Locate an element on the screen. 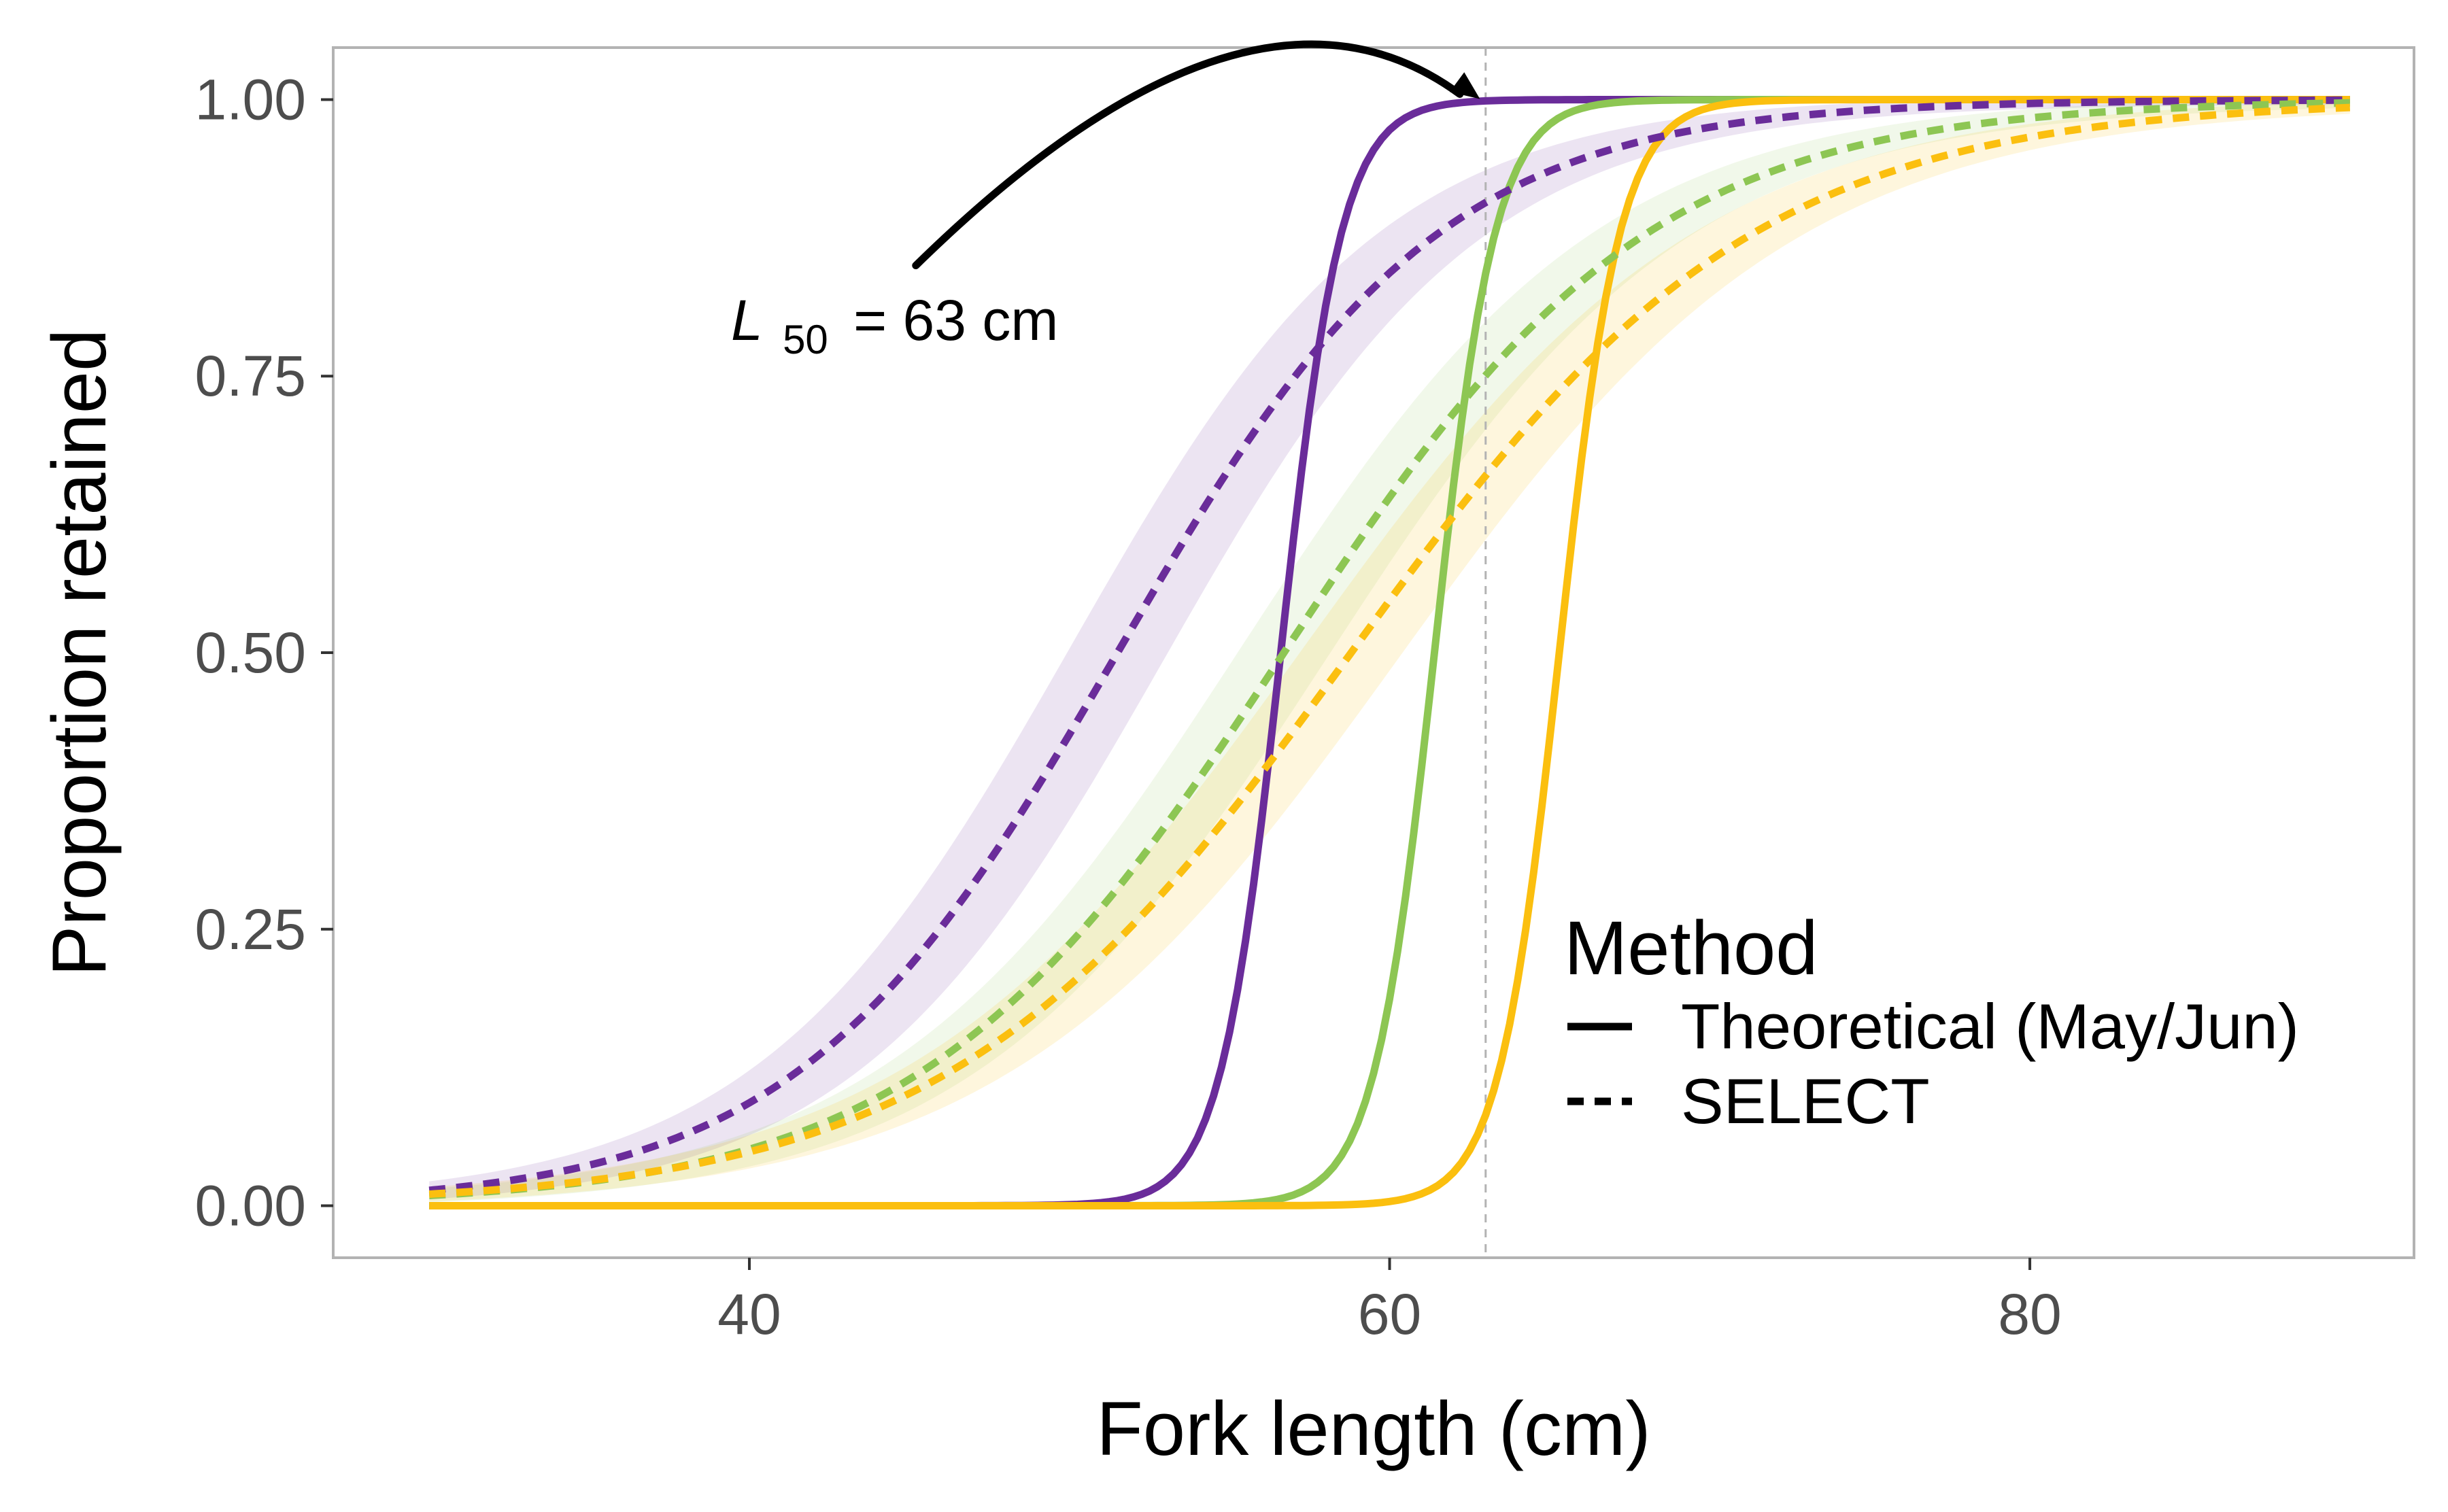 Image resolution: width=2448 pixels, height=1512 pixels. x-tick-label: 60 is located at coordinates (1390, 1314).